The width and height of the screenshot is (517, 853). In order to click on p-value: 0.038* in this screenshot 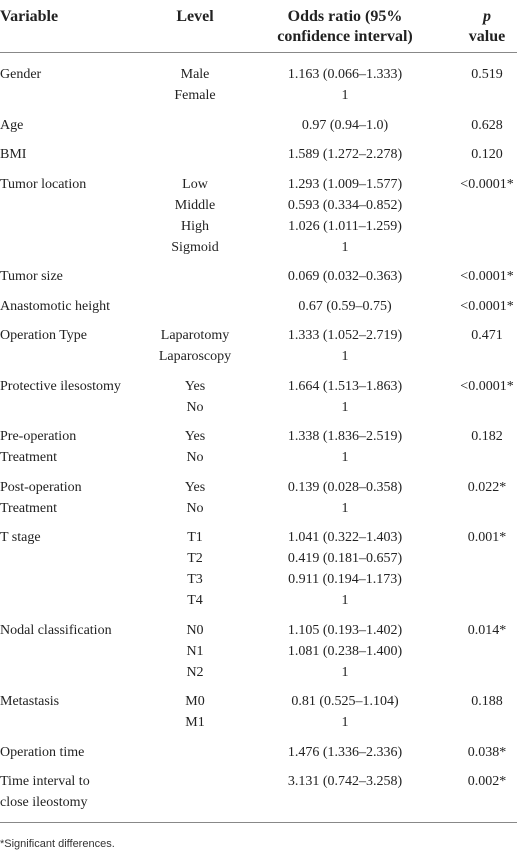, I will do `click(487, 752)`.